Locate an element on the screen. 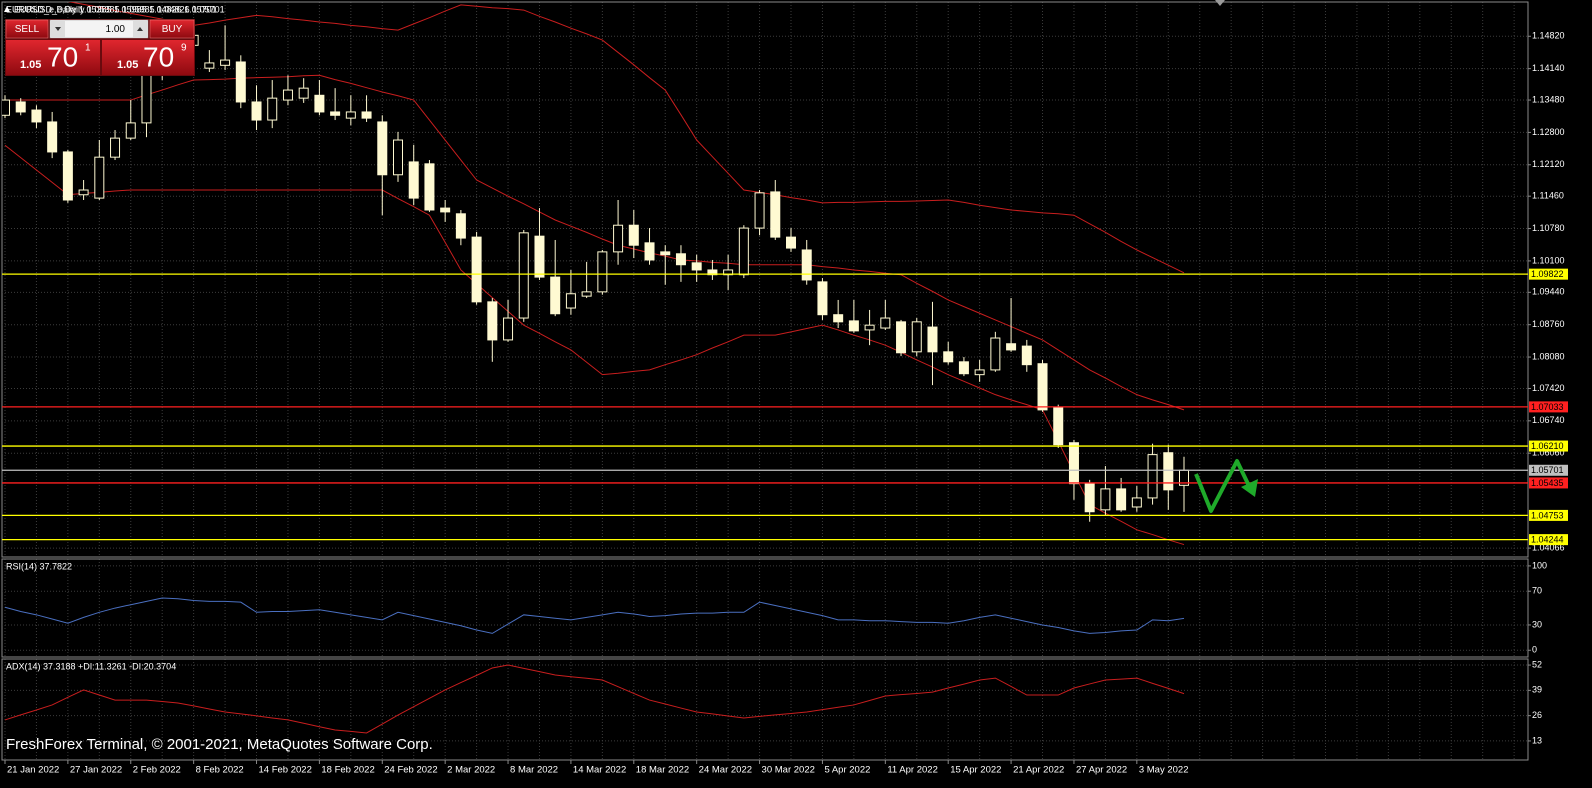 This screenshot has height=788, width=1592. price-level-label: 1.09822 is located at coordinates (1547, 274).